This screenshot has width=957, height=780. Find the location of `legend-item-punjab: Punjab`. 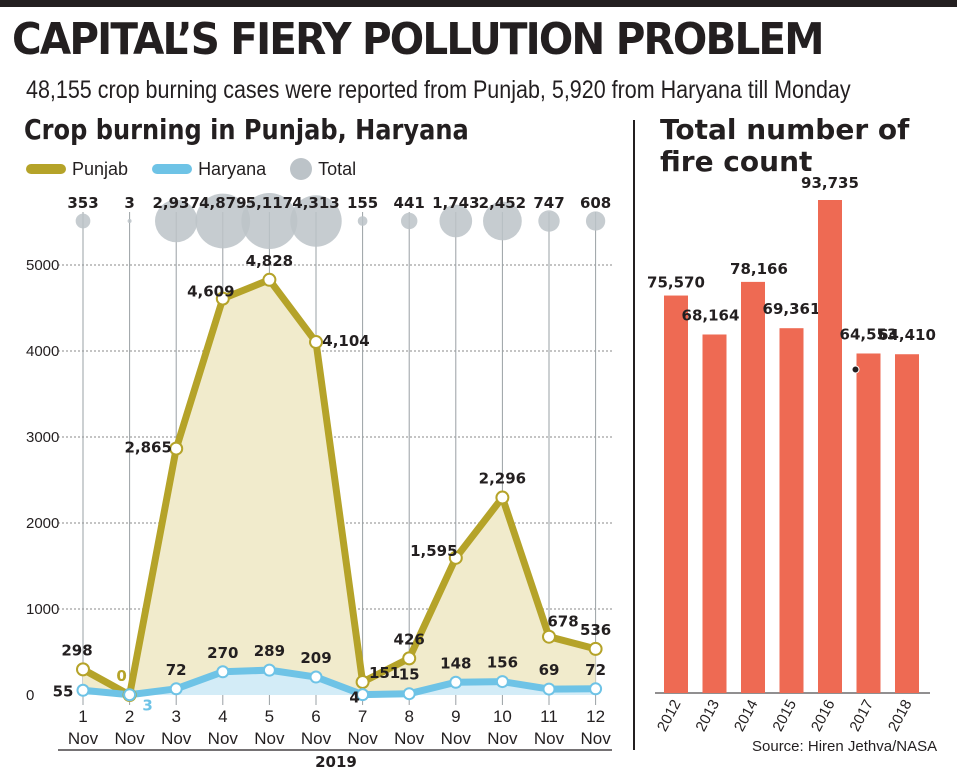

legend-item-punjab: Punjab is located at coordinates (77, 169).